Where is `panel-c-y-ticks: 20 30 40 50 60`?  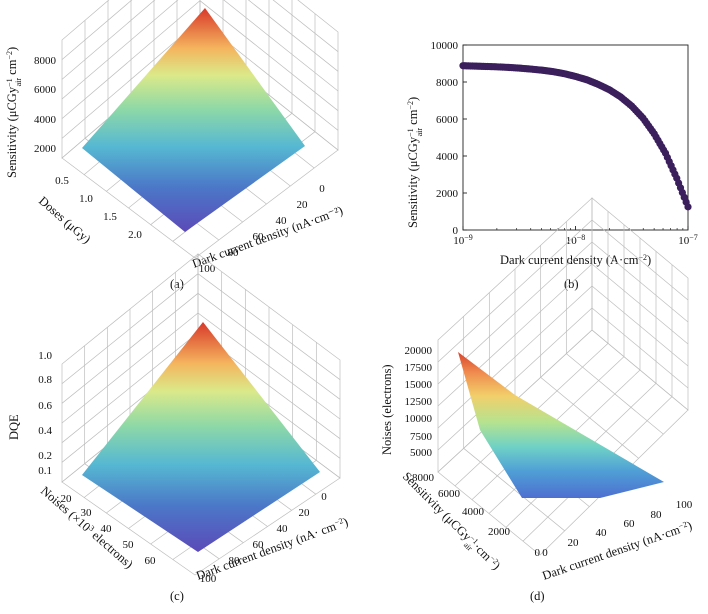
panel-c-y-ticks: 20 30 40 50 60 is located at coordinates (109, 530).